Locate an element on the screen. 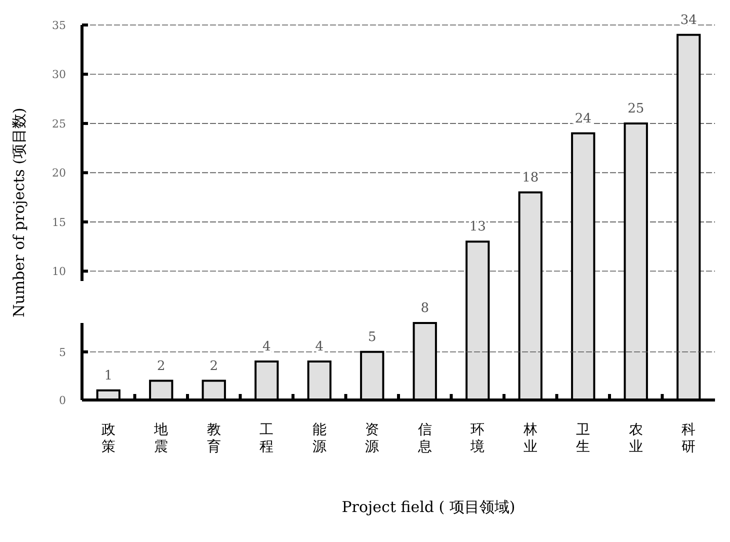 This screenshot has width=730, height=542. data-label: 1 is located at coordinates (108, 376).